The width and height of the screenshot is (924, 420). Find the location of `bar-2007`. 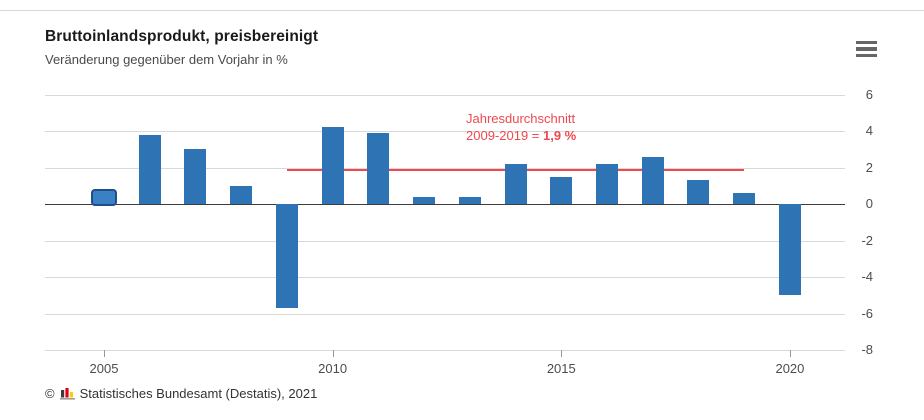

bar-2007 is located at coordinates (195, 176).